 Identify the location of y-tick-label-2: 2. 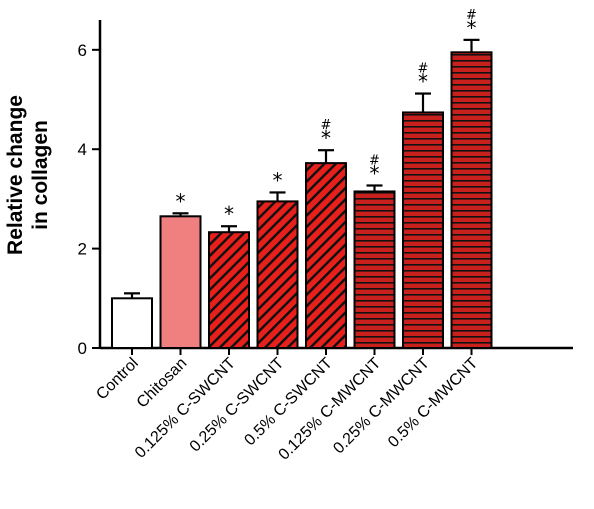
(82, 249).